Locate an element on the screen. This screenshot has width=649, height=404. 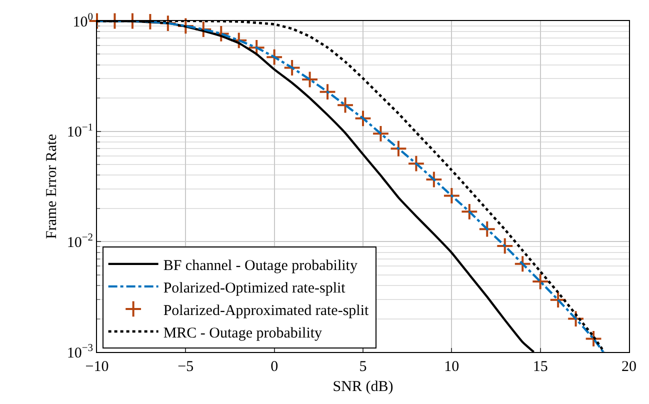
legend-label: BF channel - Outage probability is located at coordinates (260, 266).